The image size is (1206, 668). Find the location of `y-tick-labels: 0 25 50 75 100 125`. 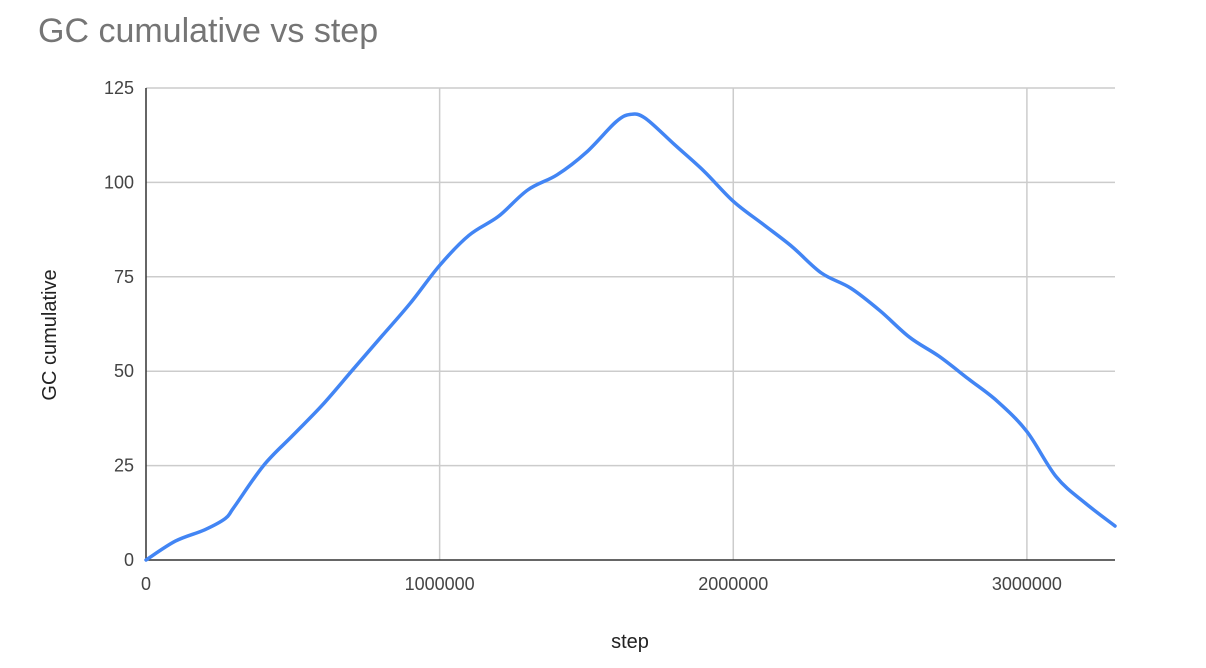

y-tick-labels: 0 25 50 75 100 125 is located at coordinates (119, 324).